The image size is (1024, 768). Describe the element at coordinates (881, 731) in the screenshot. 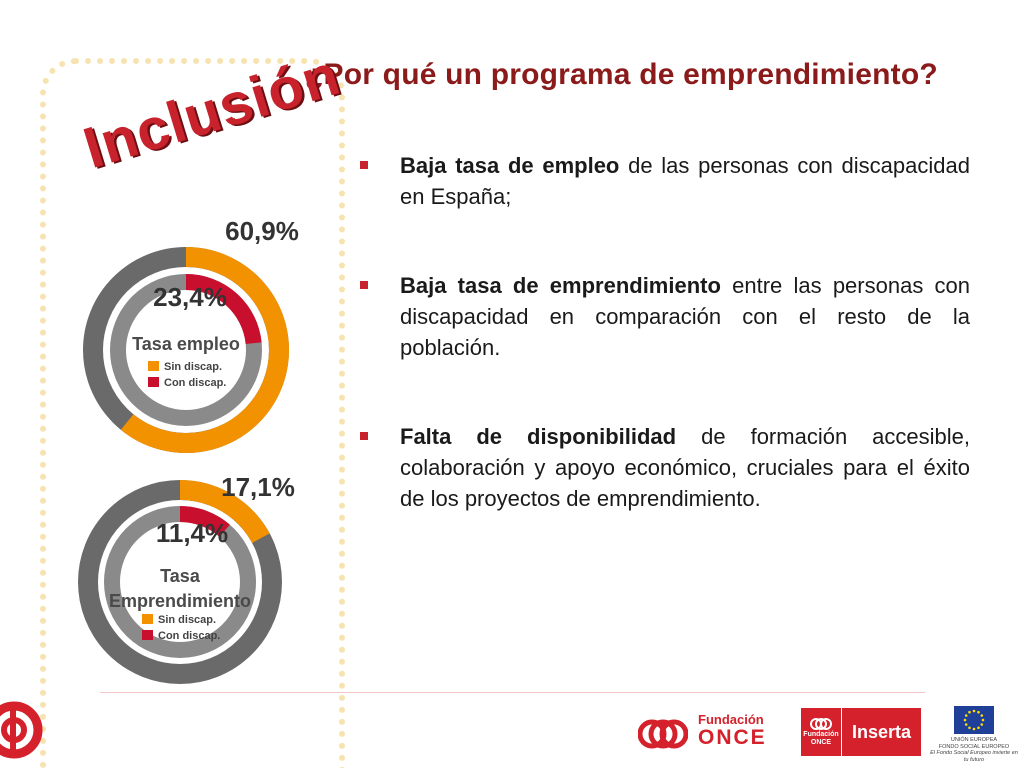

I see `inserta-word: Inserta` at that location.